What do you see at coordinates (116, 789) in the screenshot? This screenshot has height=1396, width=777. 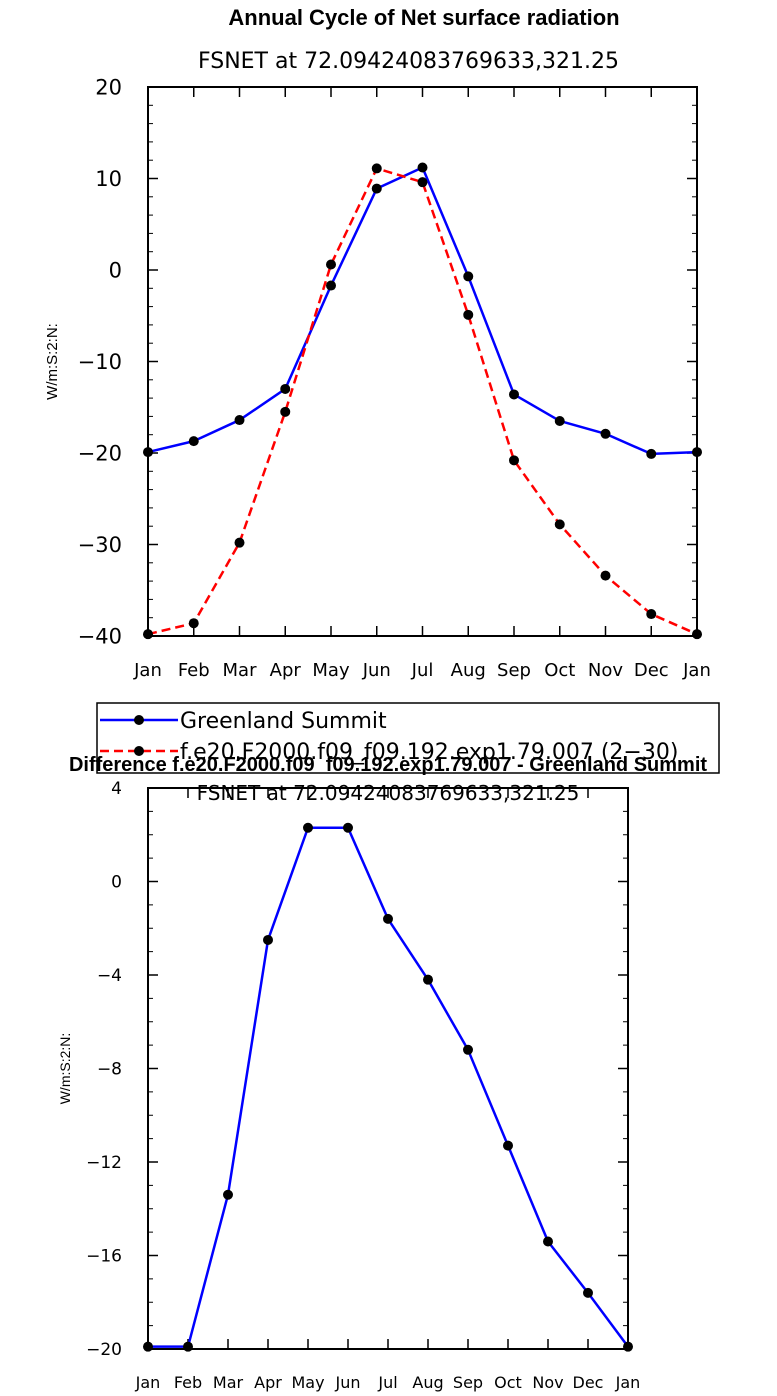 I see `y-tick-label: 4` at bounding box center [116, 789].